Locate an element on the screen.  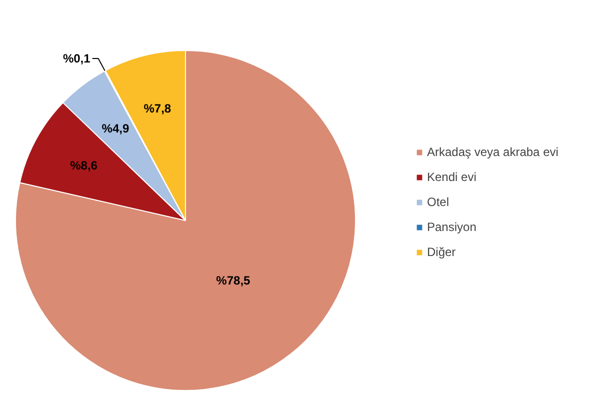
legend-label: Kendi evi is located at coordinates (451, 177).